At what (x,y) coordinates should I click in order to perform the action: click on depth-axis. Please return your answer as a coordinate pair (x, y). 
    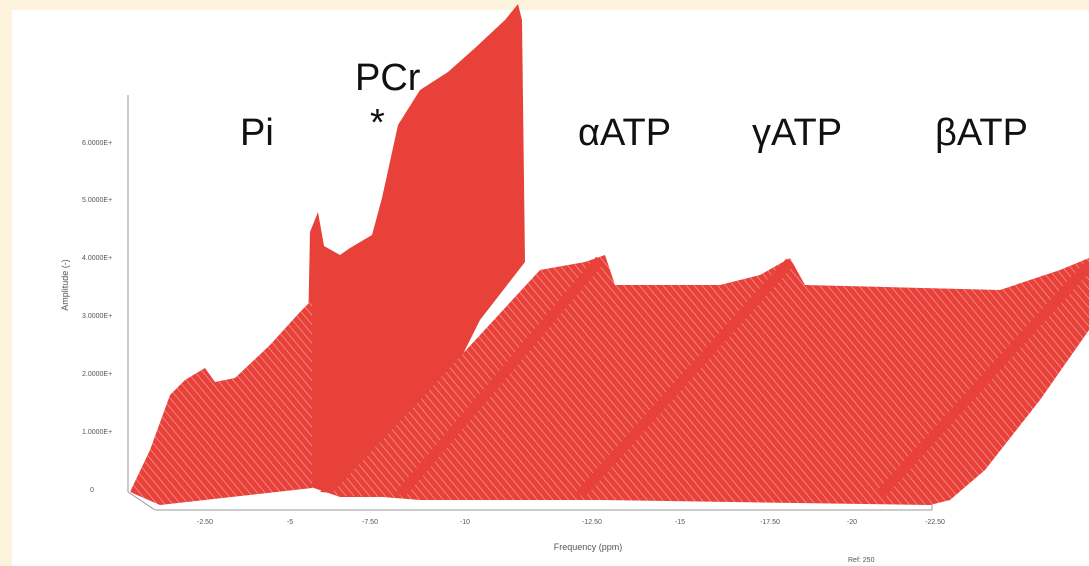
    Looking at the image, I should click on (141, 501).